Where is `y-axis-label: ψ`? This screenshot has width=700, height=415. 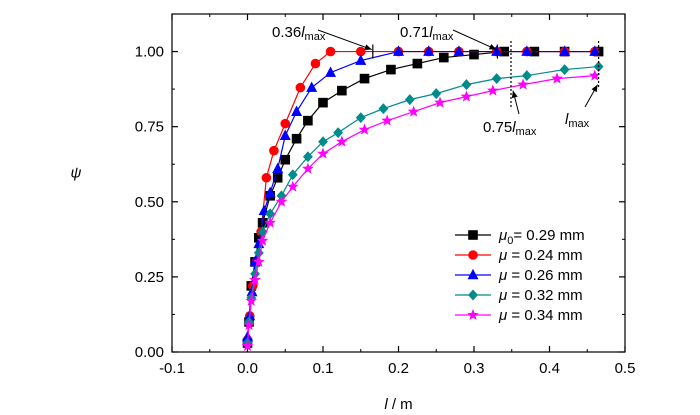 y-axis-label: ψ is located at coordinates (76, 173).